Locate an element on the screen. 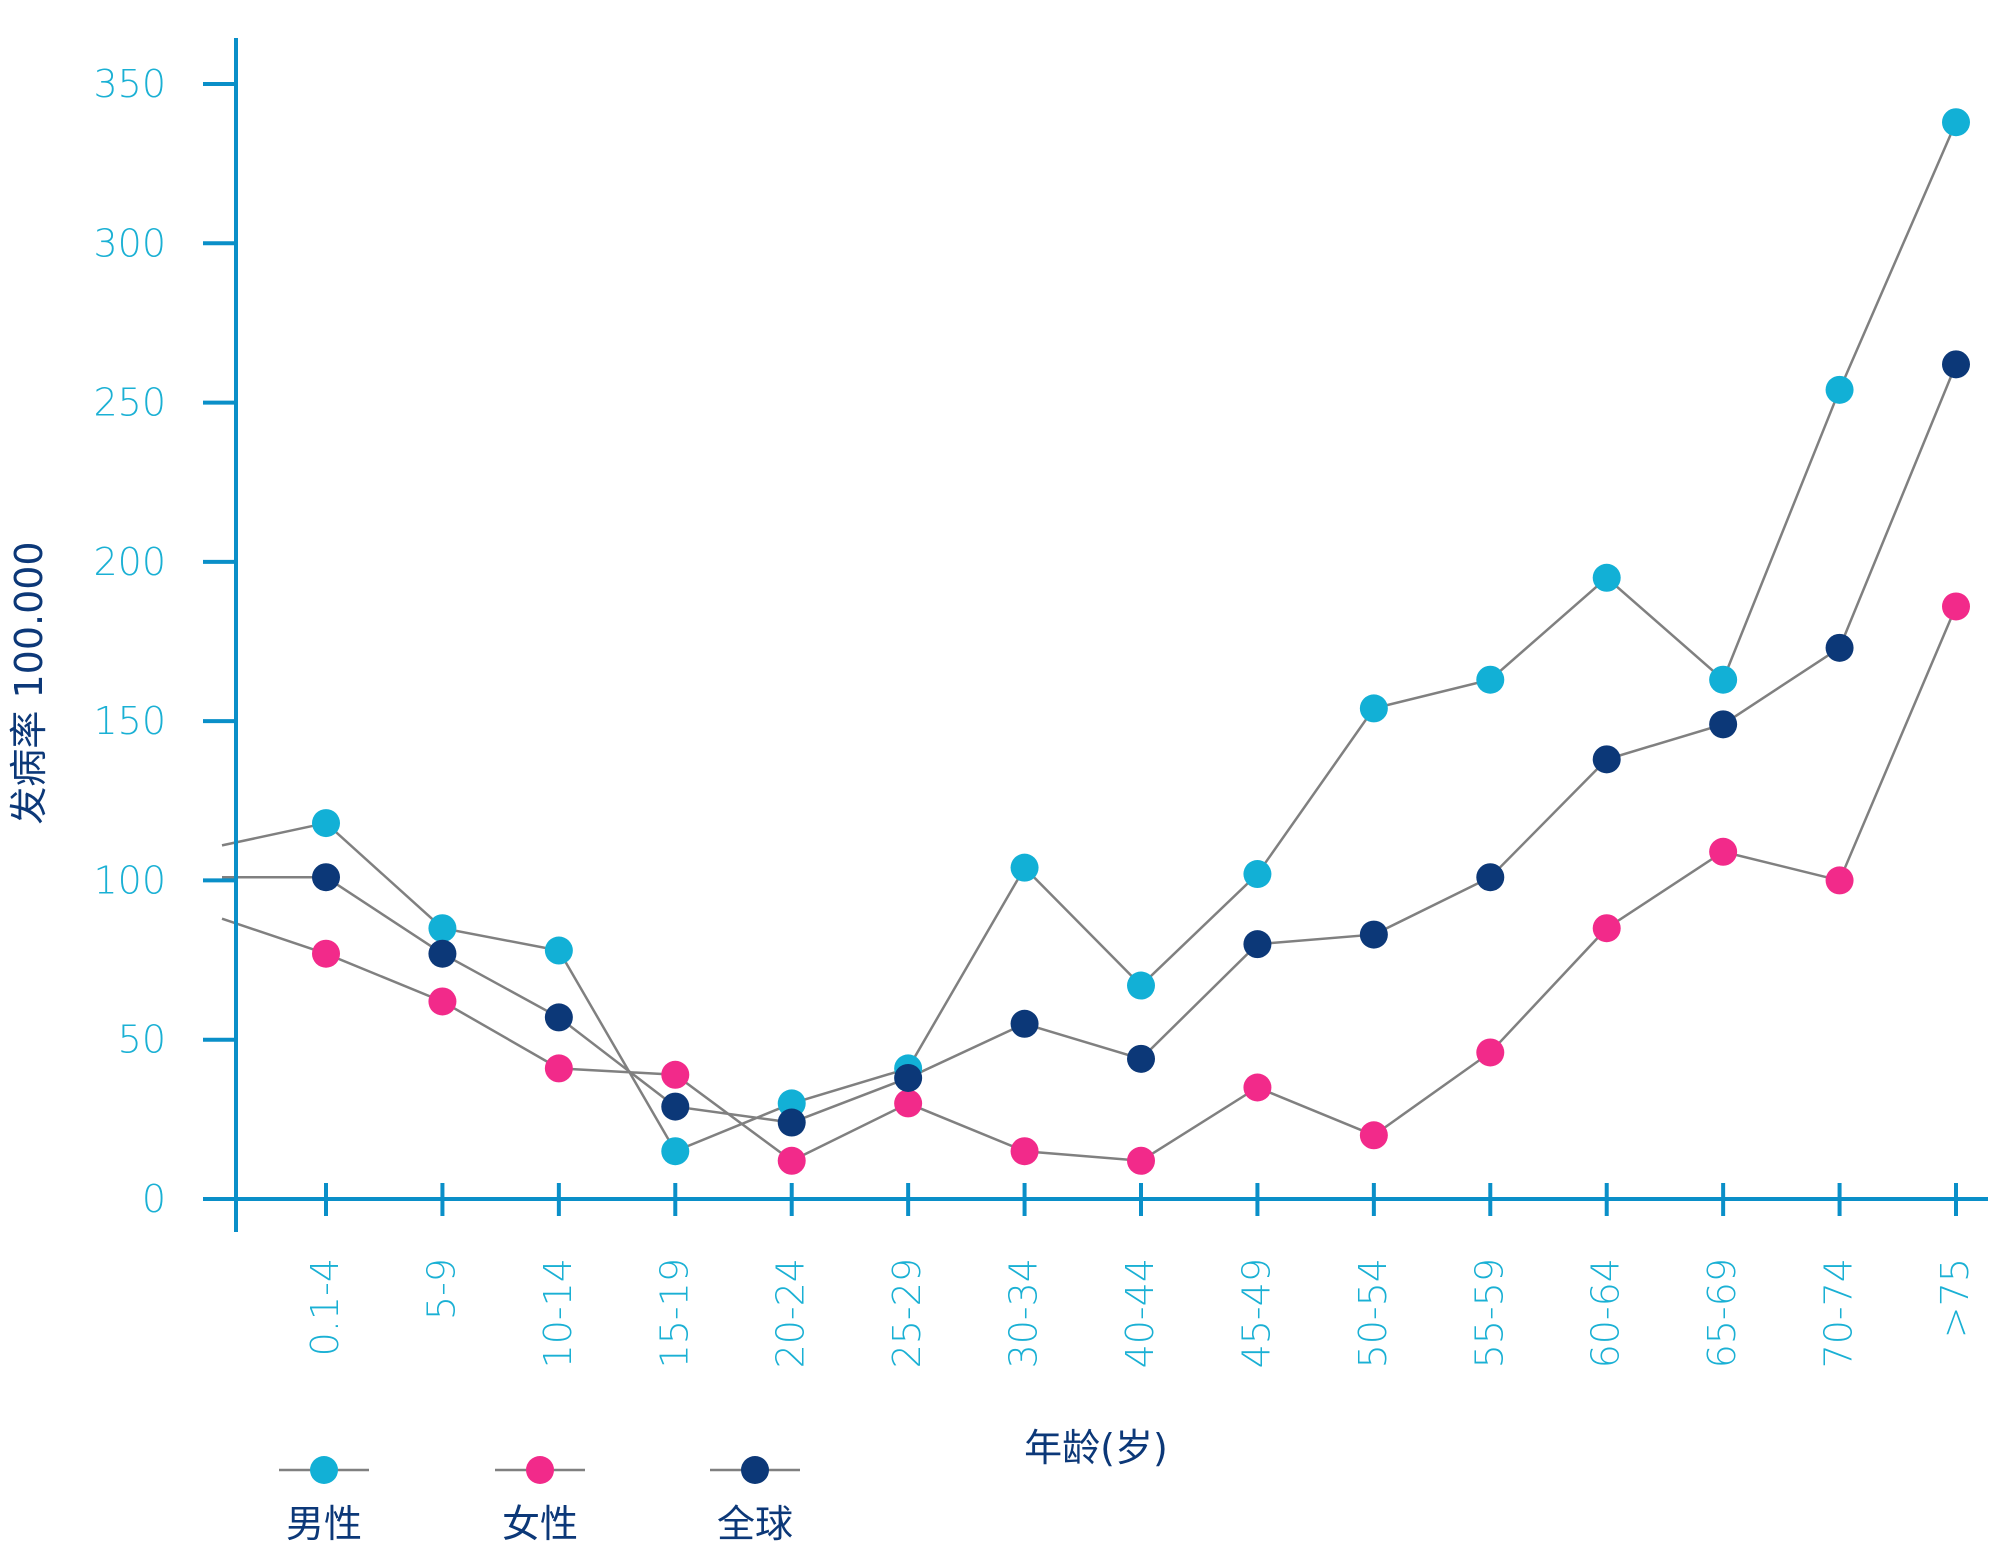  y-axis-title: 发病率 100.000 is located at coordinates (29, 682).